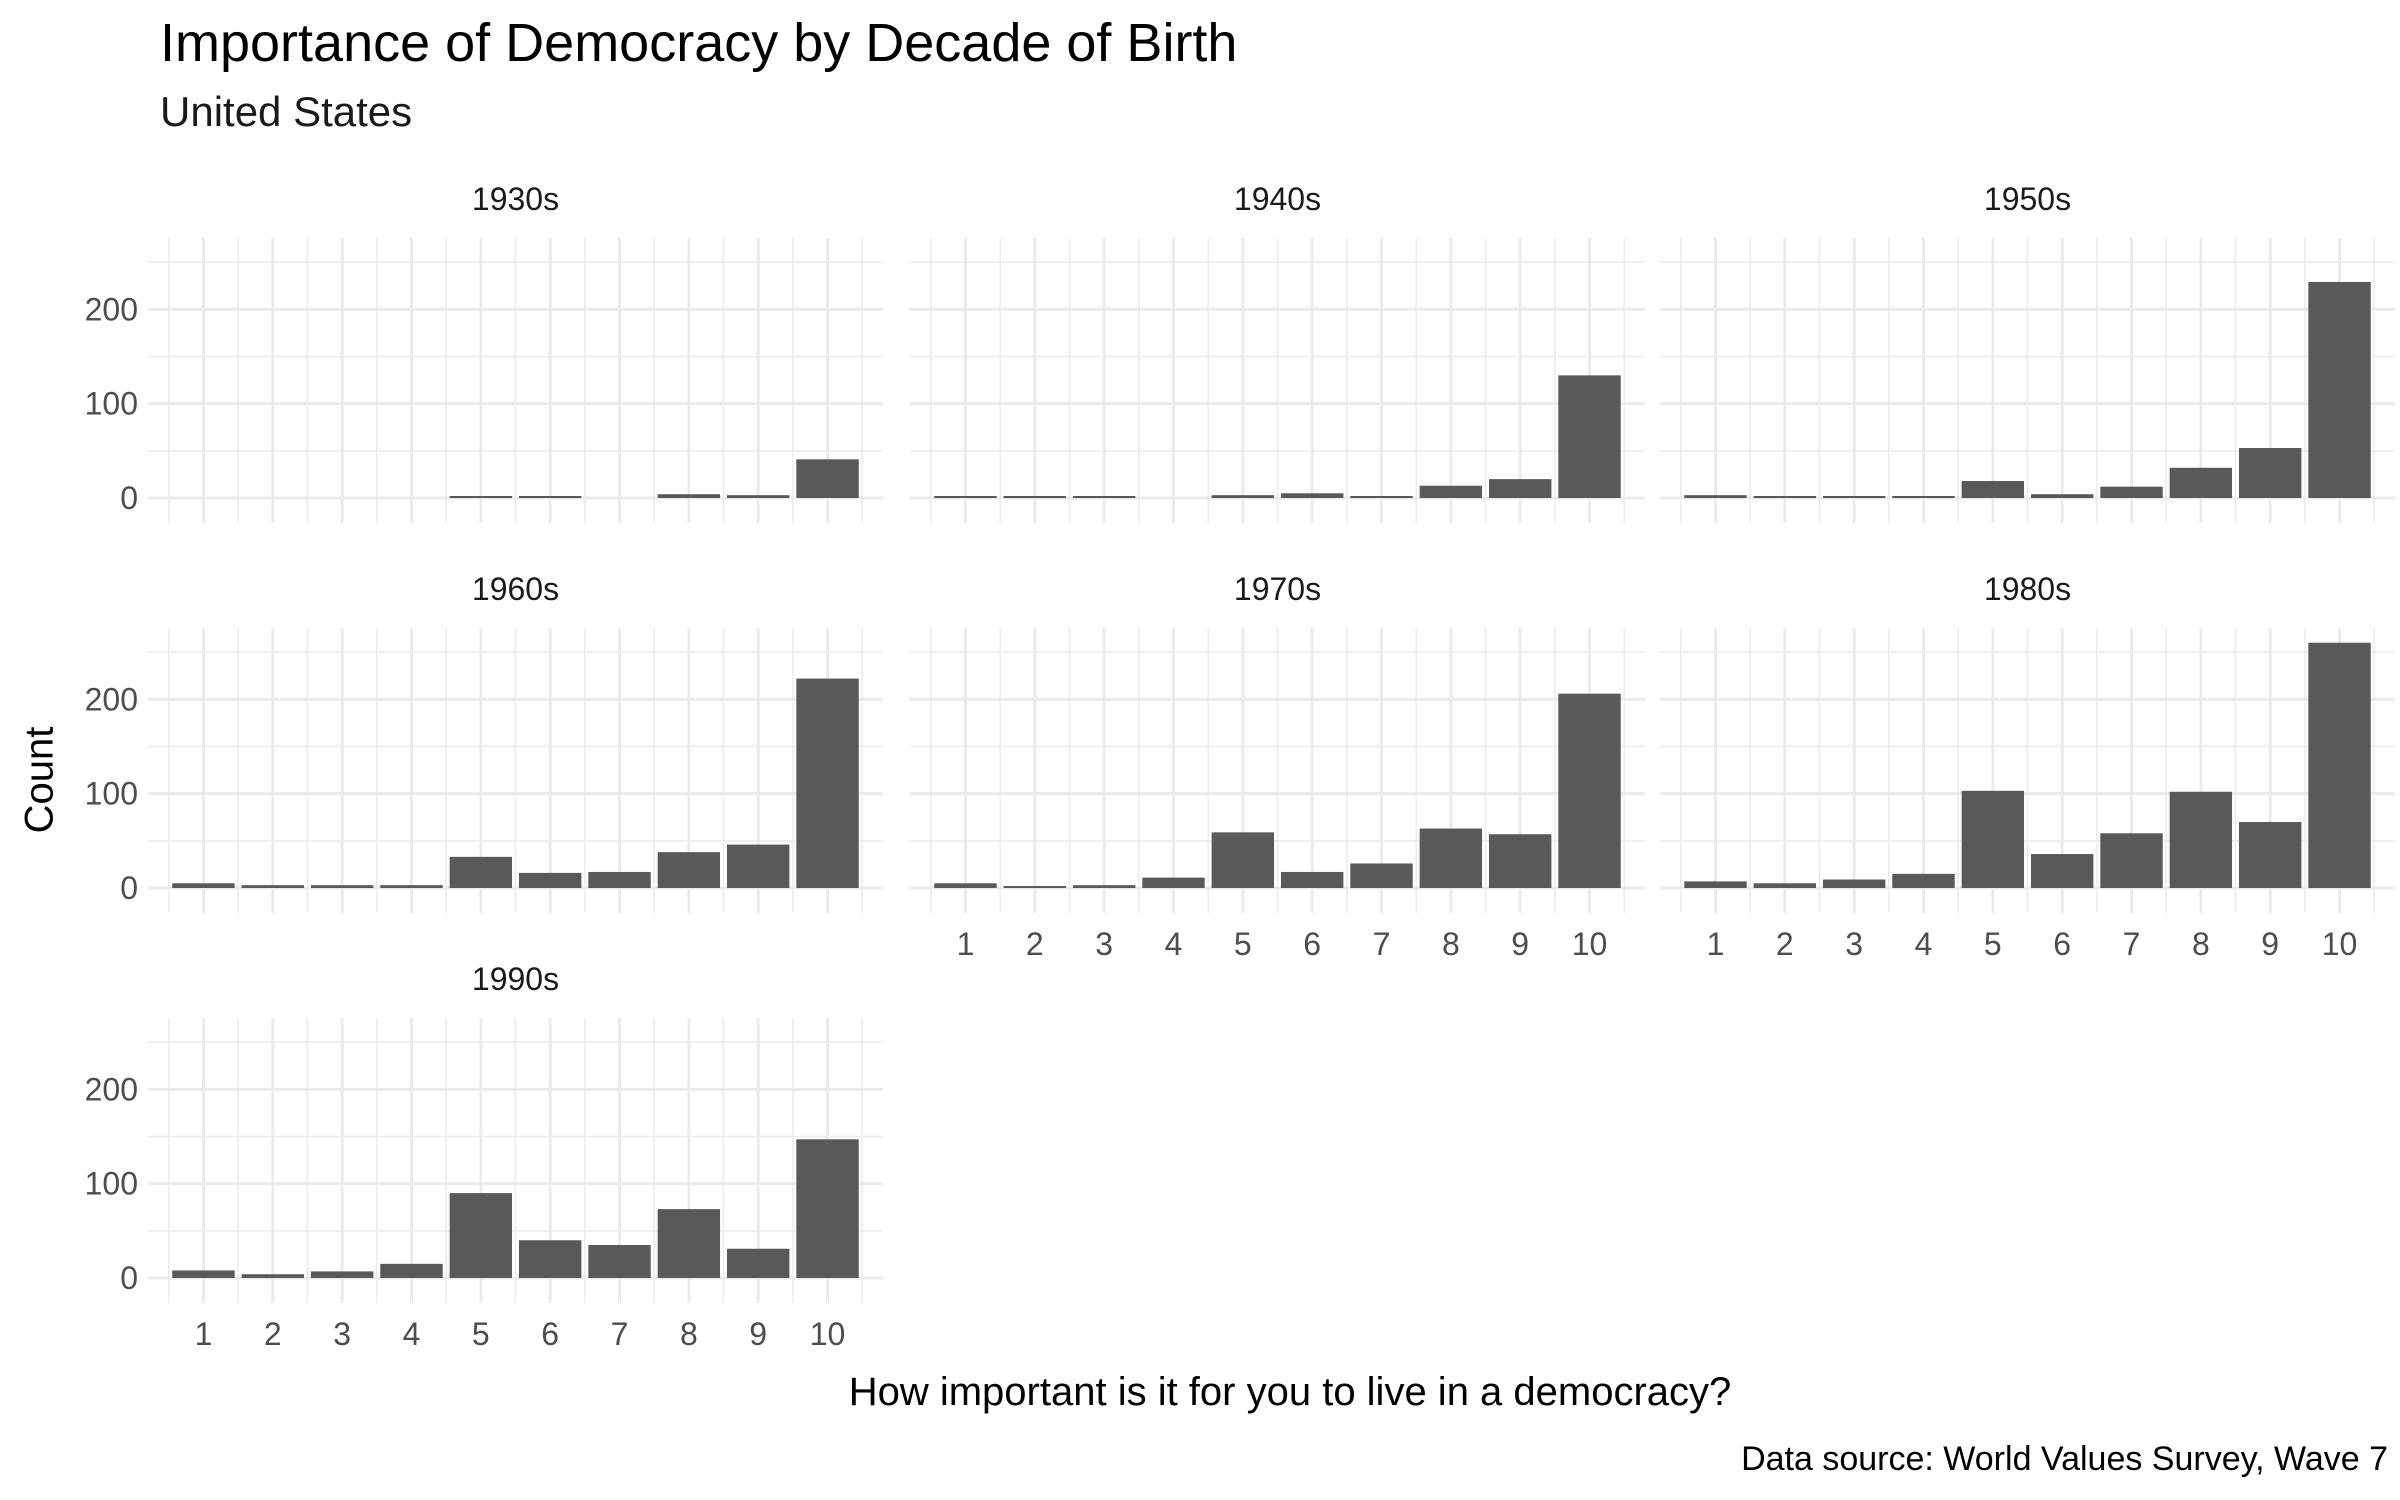 This screenshot has height=1500, width=2400. What do you see at coordinates (2027, 352) in the screenshot?
I see `facet-panel-1950s: 1950s` at bounding box center [2027, 352].